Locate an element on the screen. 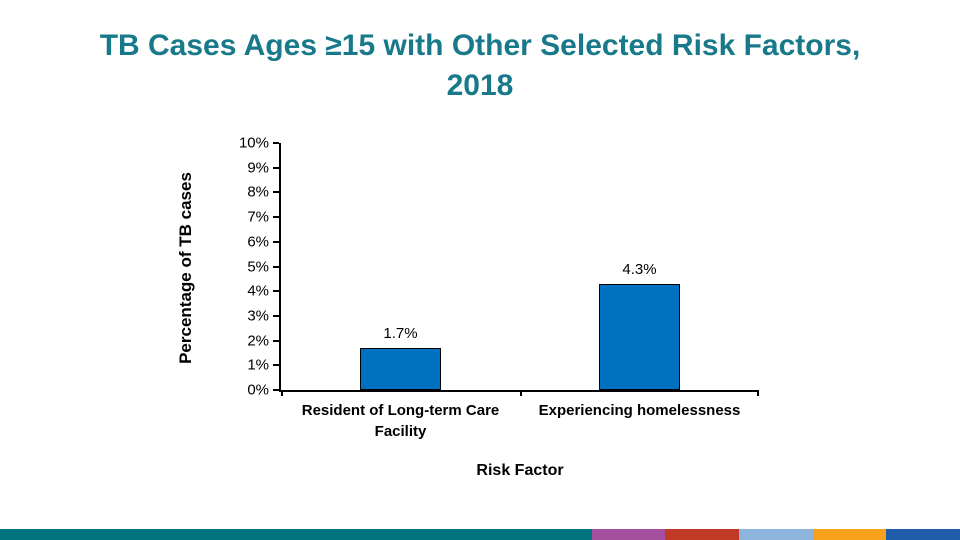 The image size is (960, 540). y-tick-label: 3% is located at coordinates (258, 316).